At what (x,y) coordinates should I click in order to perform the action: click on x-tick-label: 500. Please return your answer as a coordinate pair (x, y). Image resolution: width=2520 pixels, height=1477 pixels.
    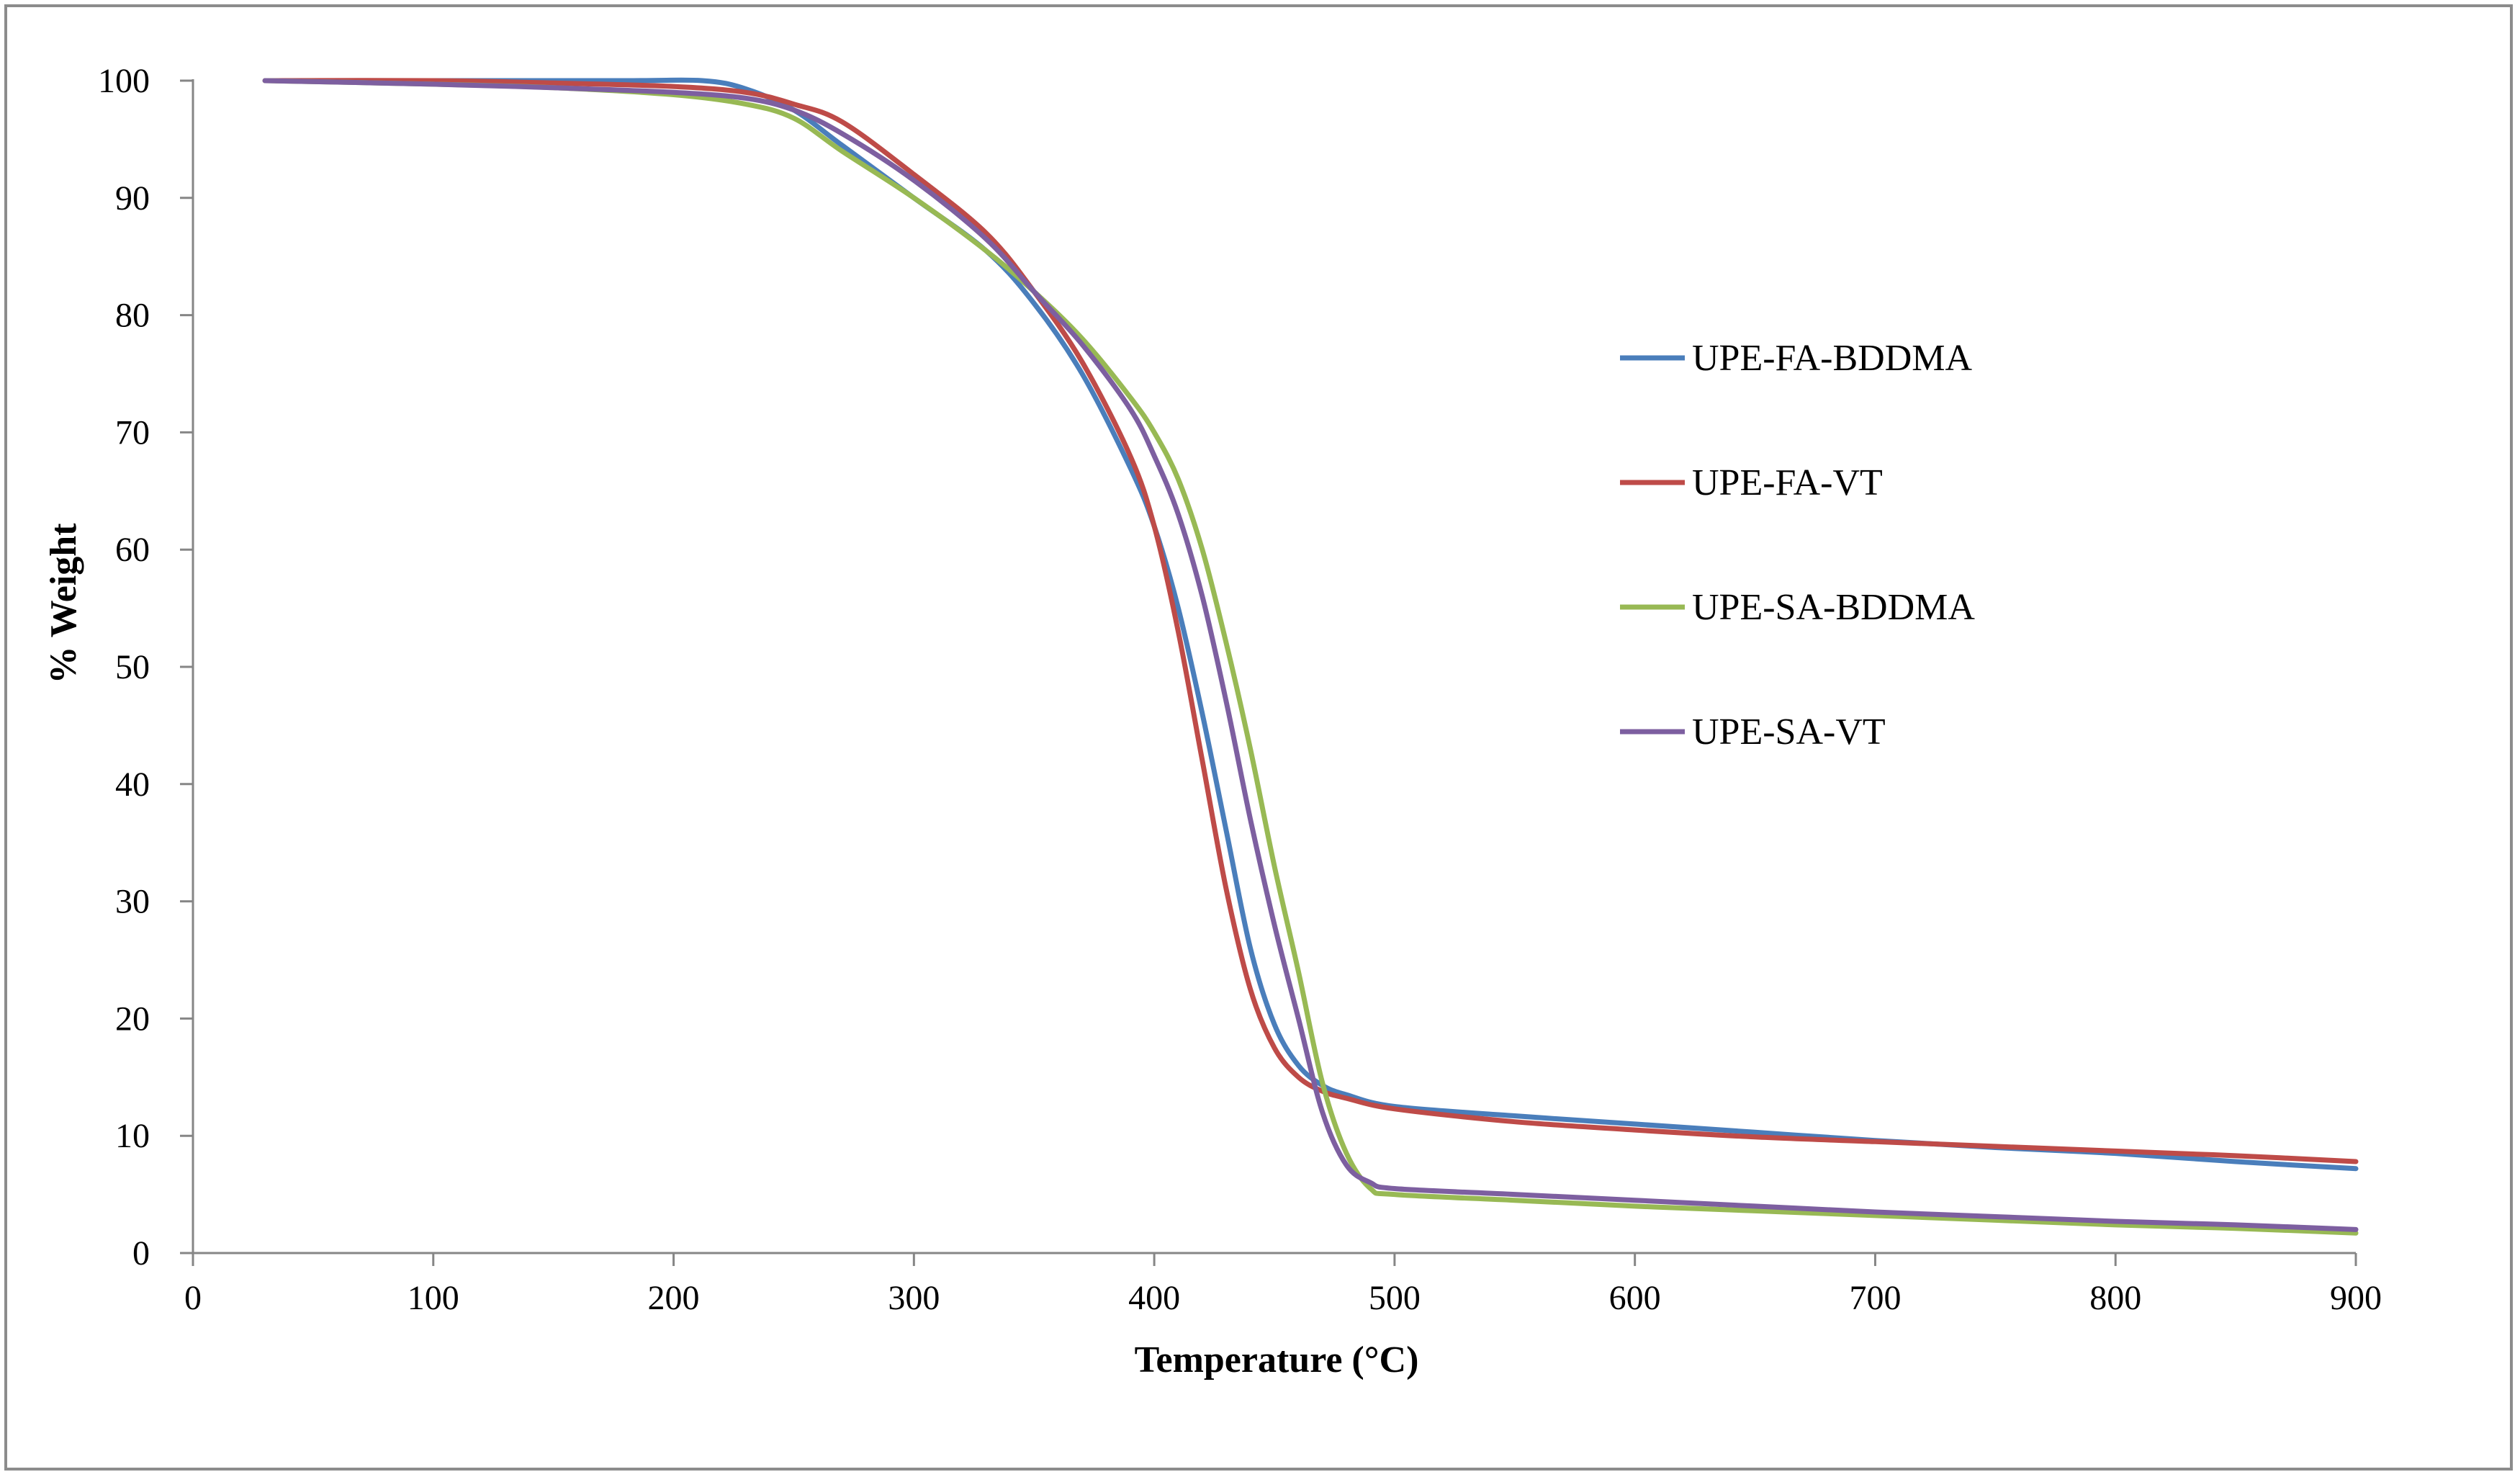
    Looking at the image, I should click on (1395, 1298).